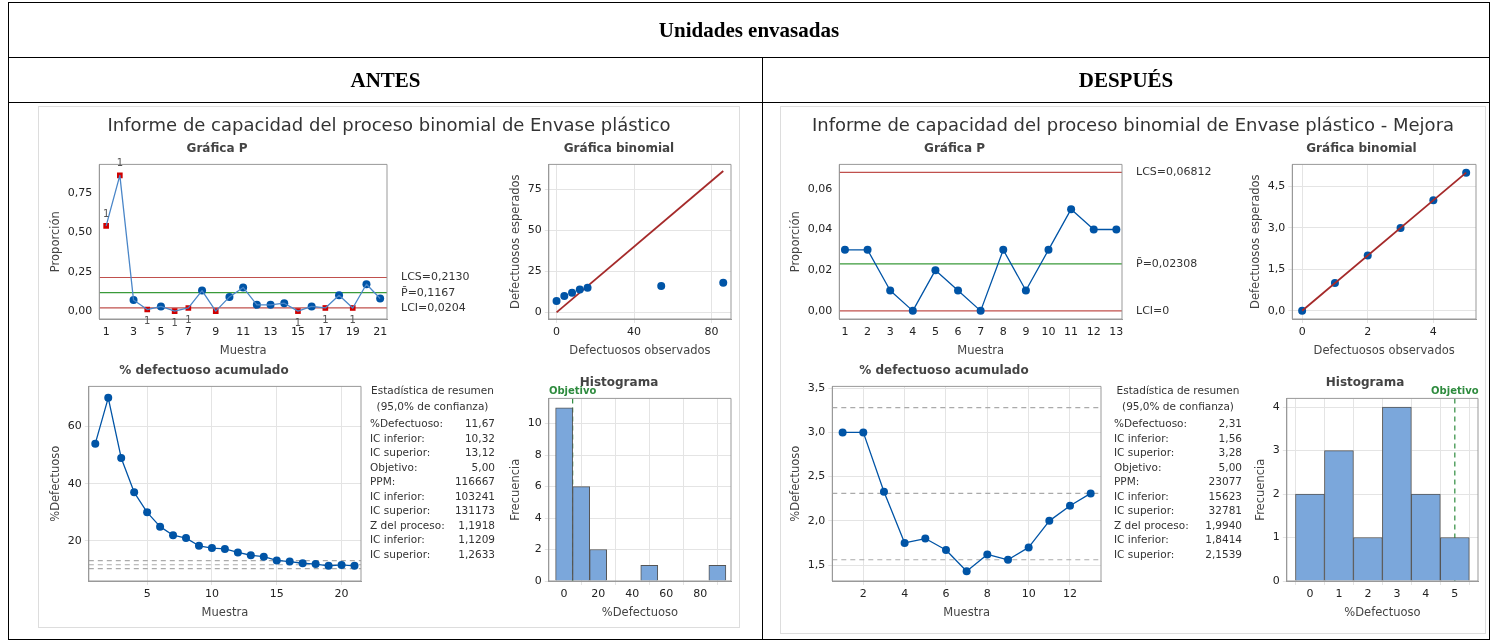 This screenshot has height=644, width=1498. I want to click on y-tick-label: 3, so click(1276, 450).